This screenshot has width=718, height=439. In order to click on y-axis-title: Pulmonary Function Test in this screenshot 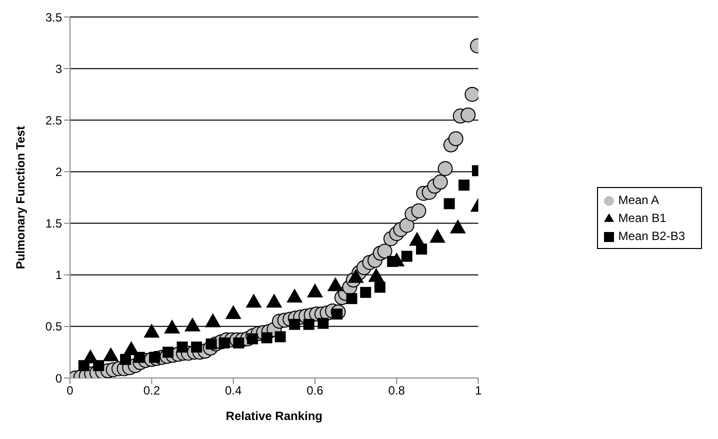, I will do `click(20, 198)`.